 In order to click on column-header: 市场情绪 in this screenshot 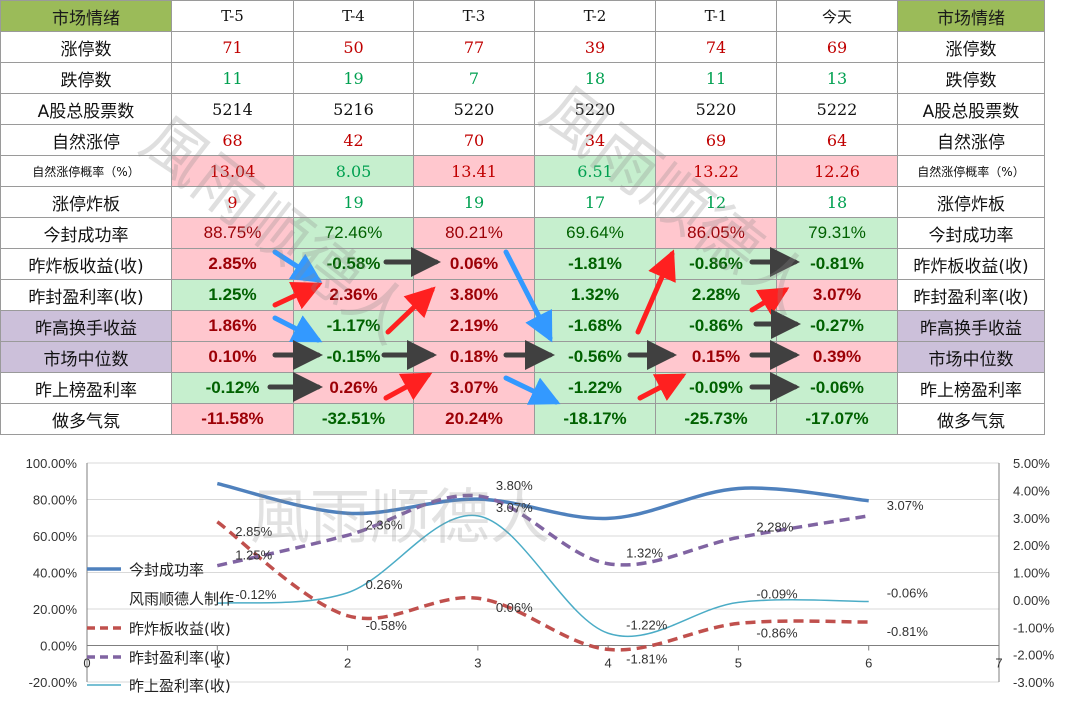, I will do `click(971, 16)`.